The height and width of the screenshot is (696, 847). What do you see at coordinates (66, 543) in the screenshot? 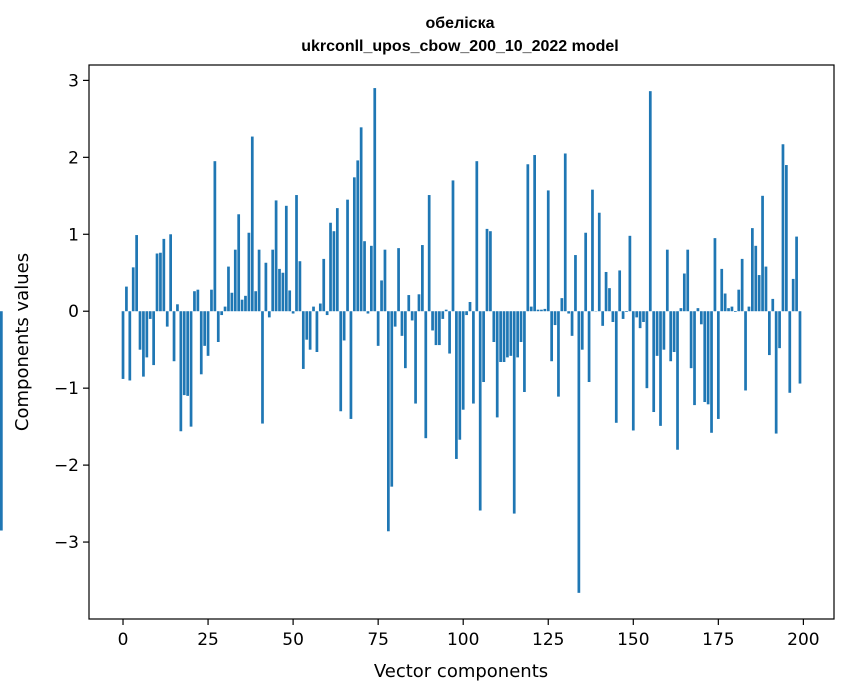
I see `y-tick-label: −3` at bounding box center [66, 543].